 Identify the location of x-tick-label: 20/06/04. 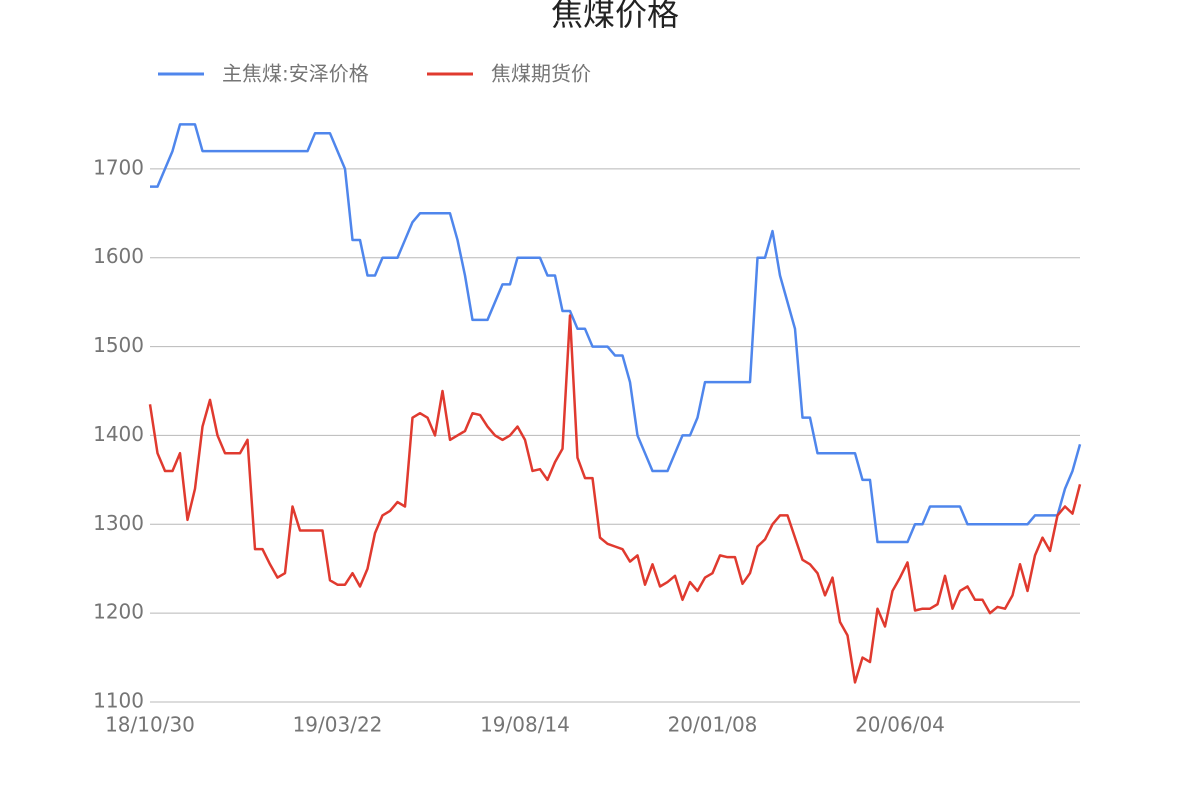
(900, 725).